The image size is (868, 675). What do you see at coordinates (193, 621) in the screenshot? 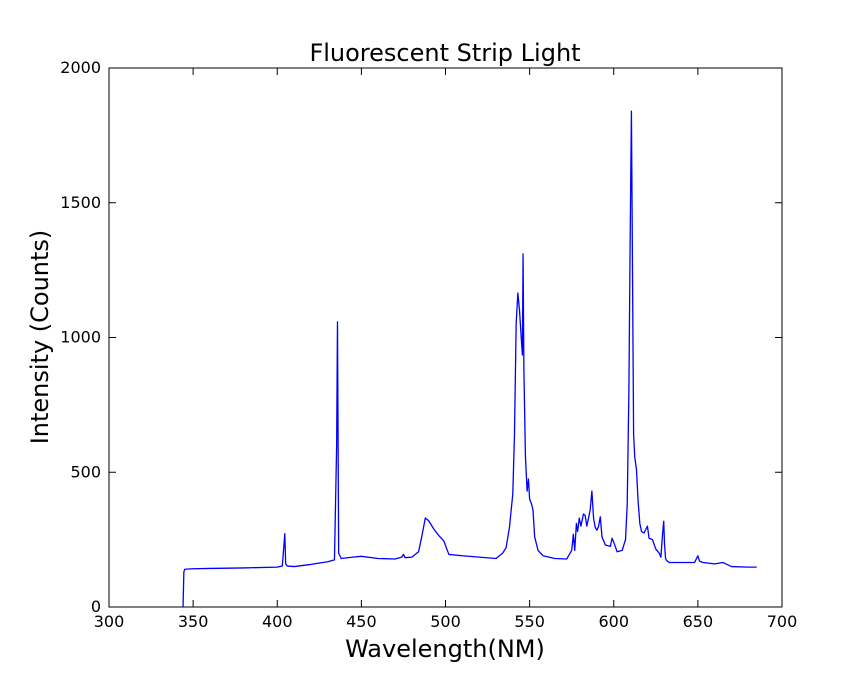
I see `x-tick-label: 350` at bounding box center [193, 621].